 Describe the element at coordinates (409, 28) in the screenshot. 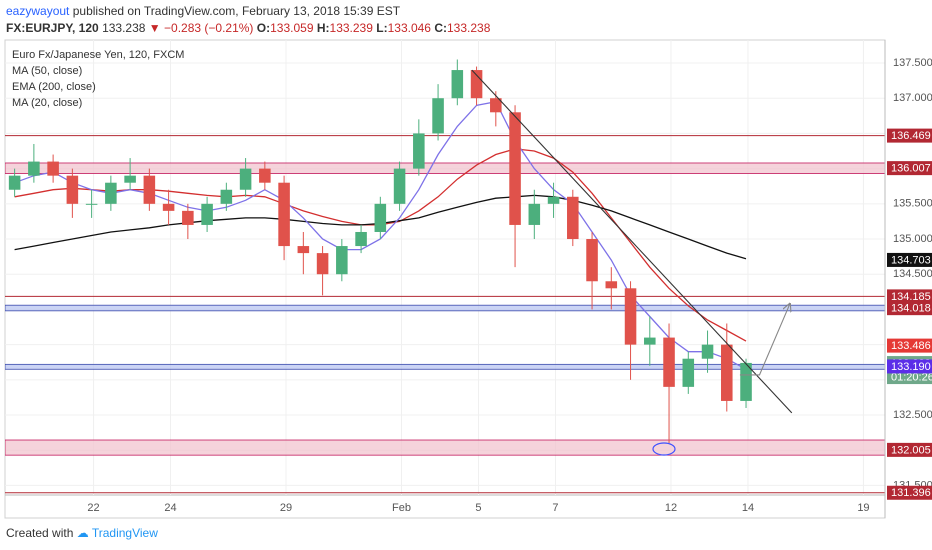

I see `ohlc-val: 133.046` at that location.